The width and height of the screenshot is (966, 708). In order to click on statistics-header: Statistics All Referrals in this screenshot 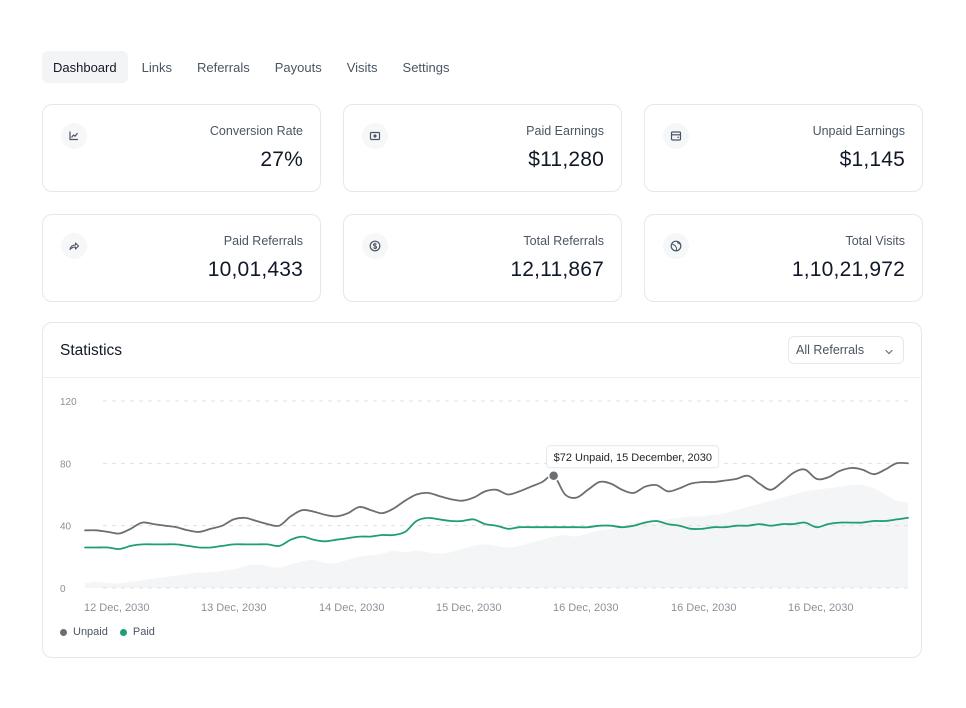, I will do `click(482, 350)`.